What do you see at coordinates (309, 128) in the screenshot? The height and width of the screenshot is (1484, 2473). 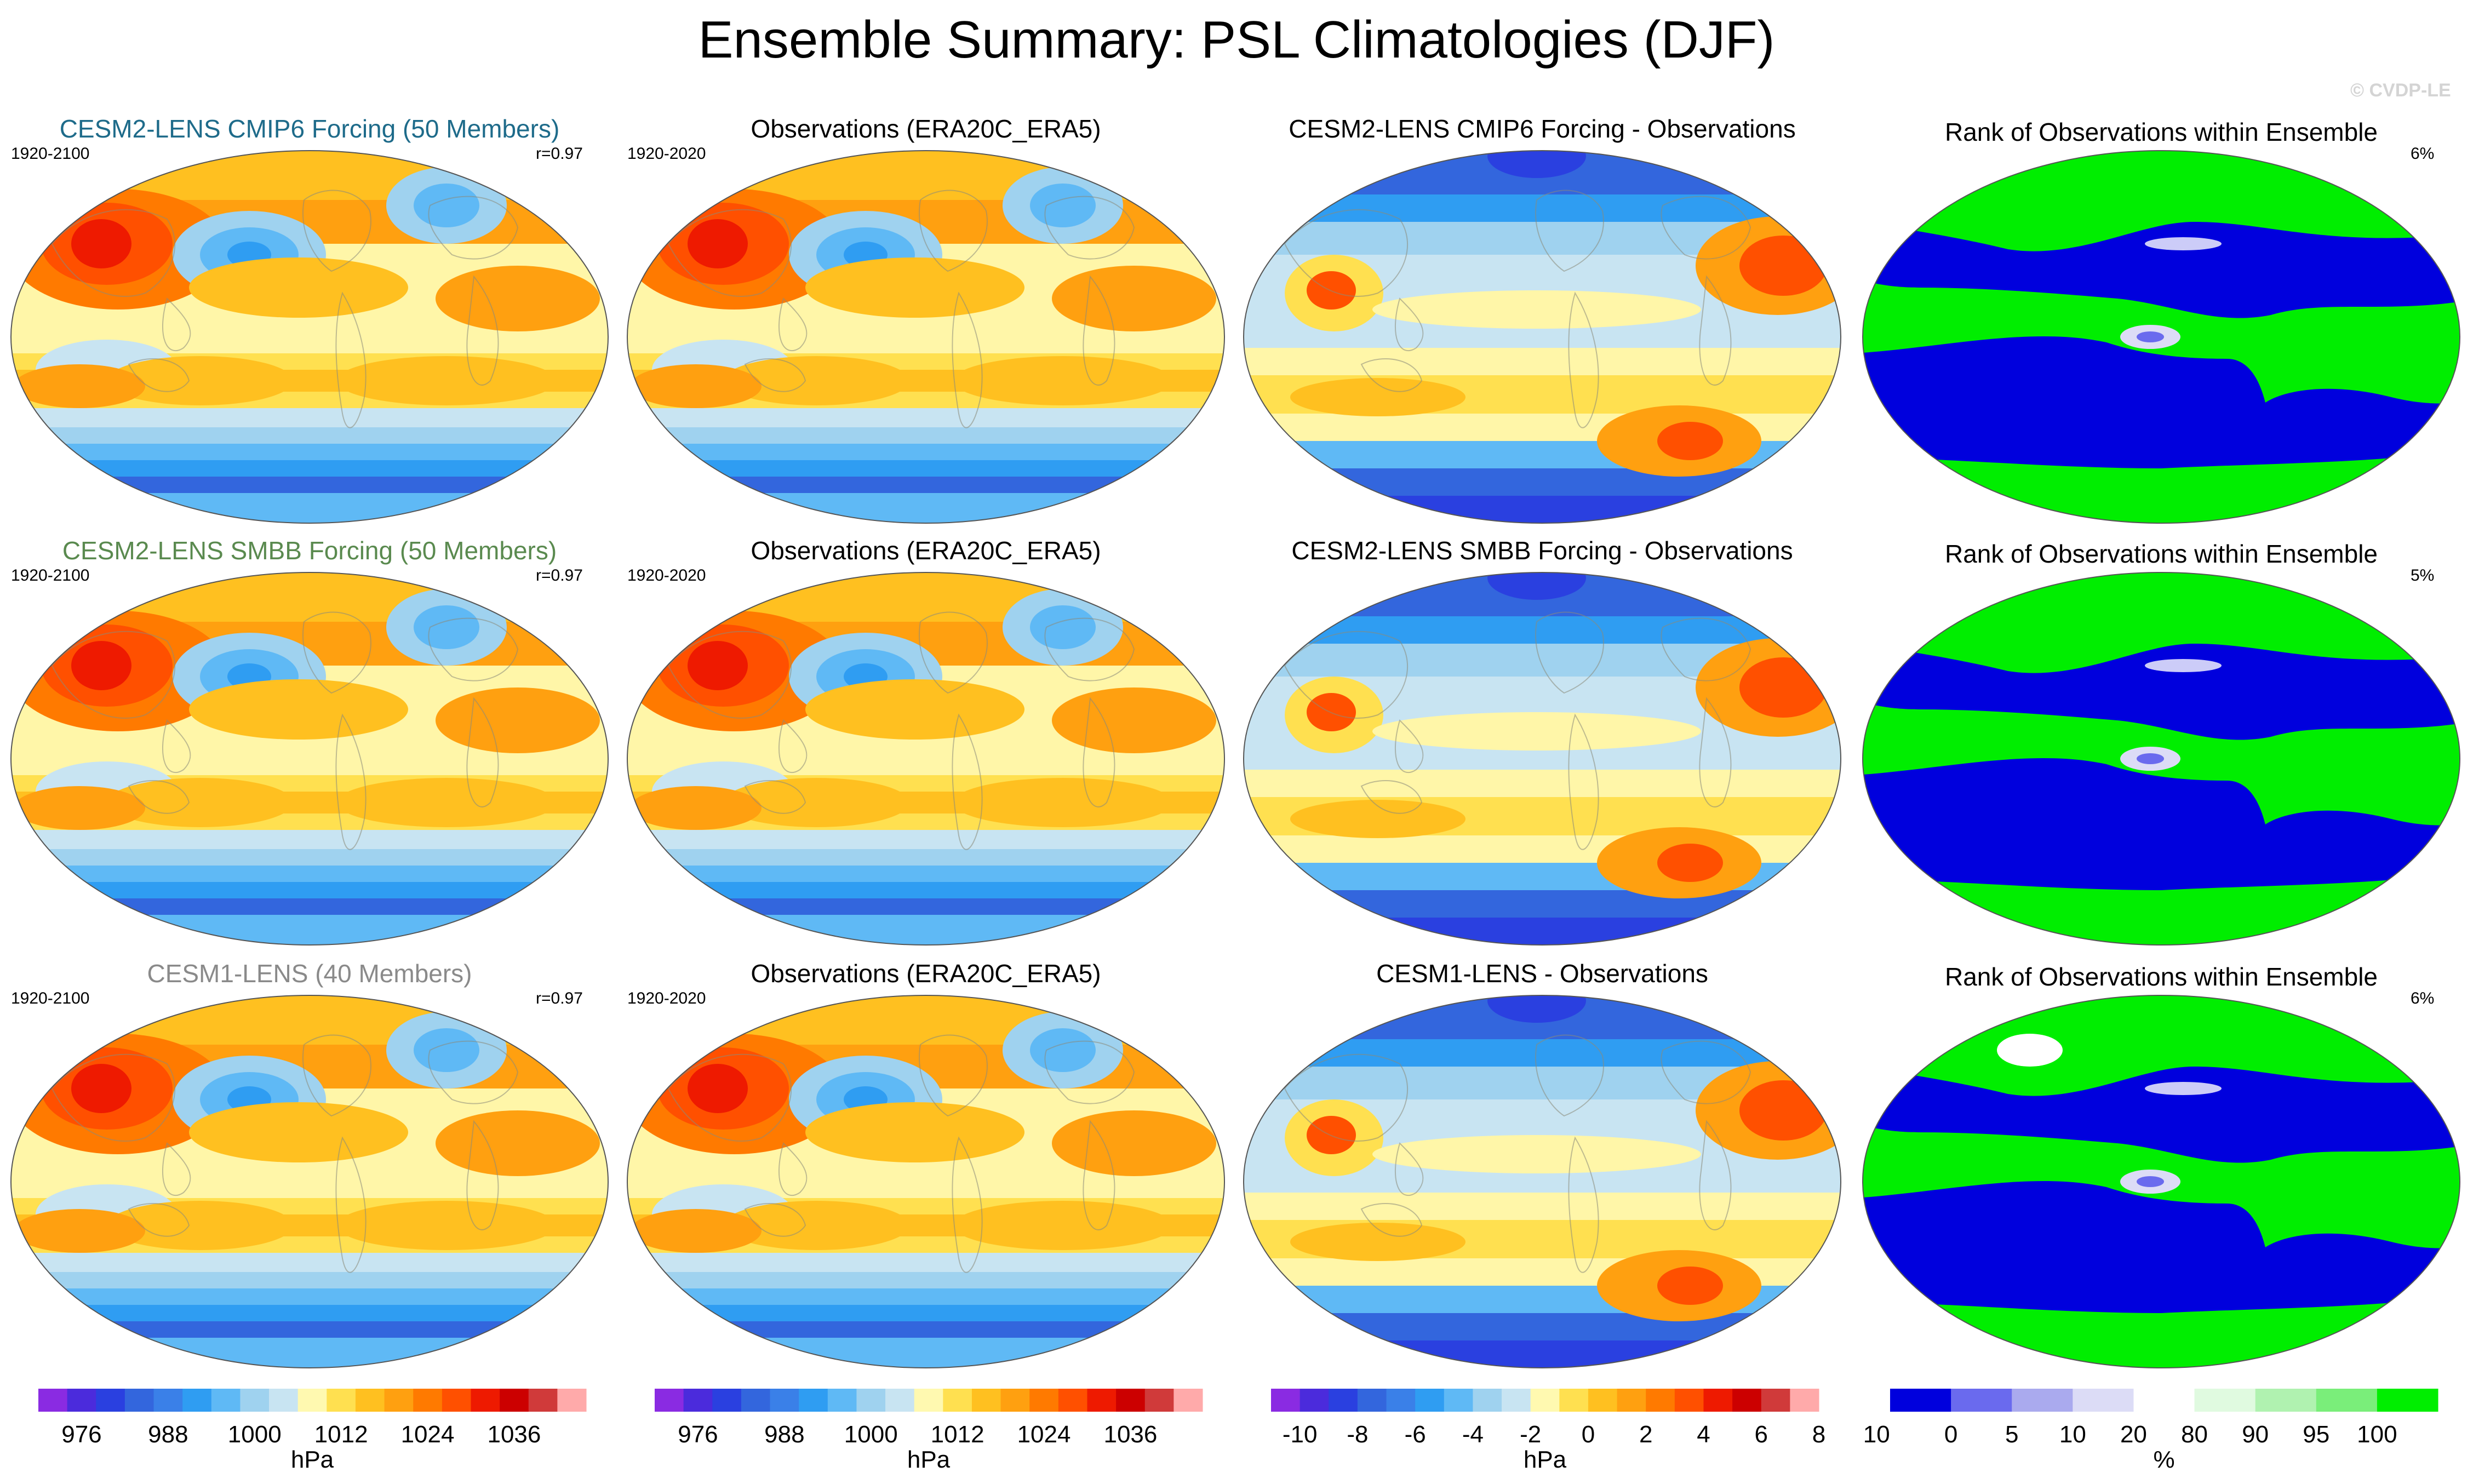 I see `model-panel-title: CESM2-LENS CMIP6 Forcing (50 Members)` at bounding box center [309, 128].